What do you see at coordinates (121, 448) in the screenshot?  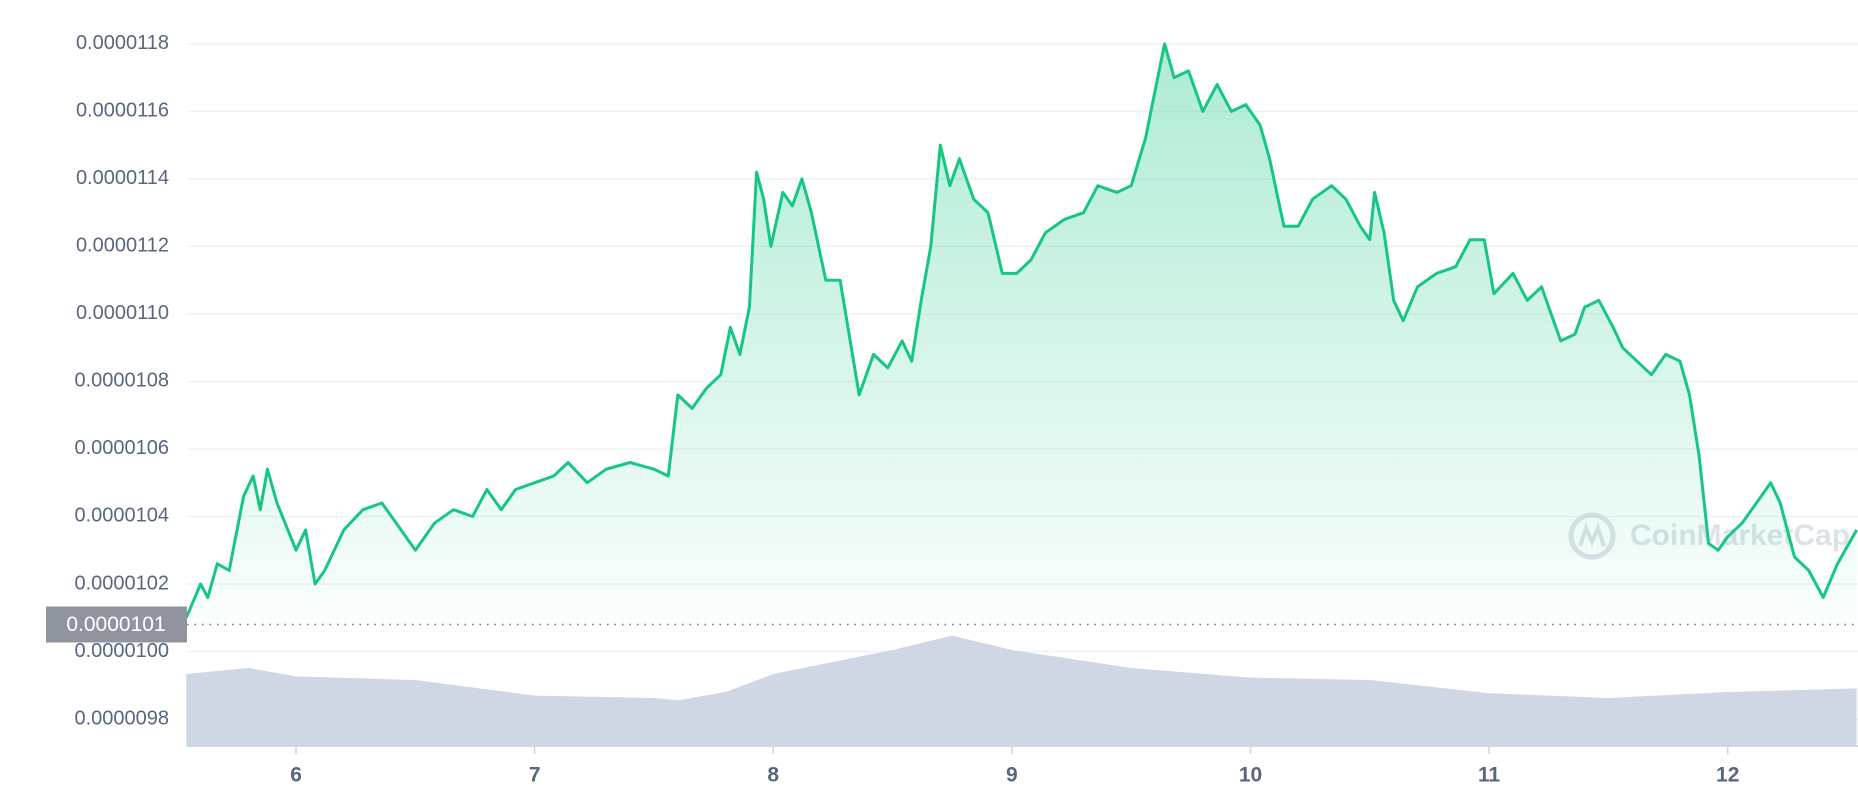 I see `y-tick-label: 0.0000106` at bounding box center [121, 448].